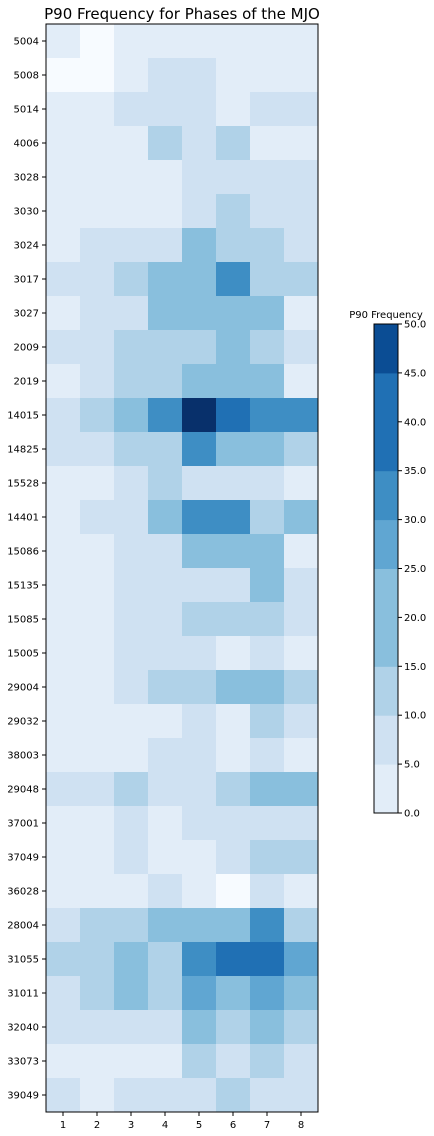 This screenshot has width=434, height=1136. I want to click on y-tick-label: 5004, so click(26, 42).